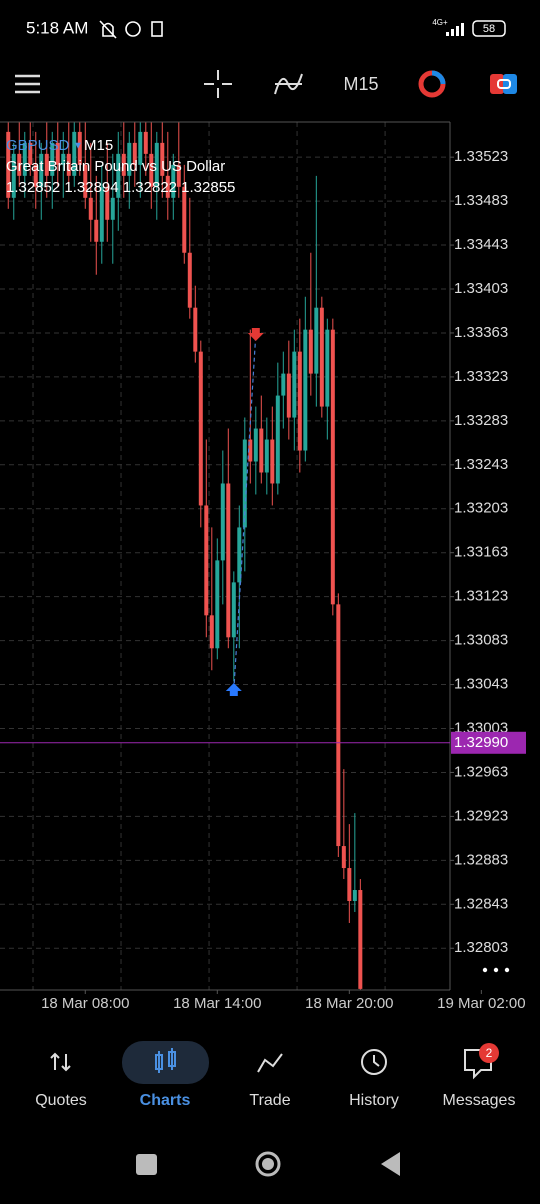 The height and width of the screenshot is (1204, 540). I want to click on messages-badge, so click(489, 1053).